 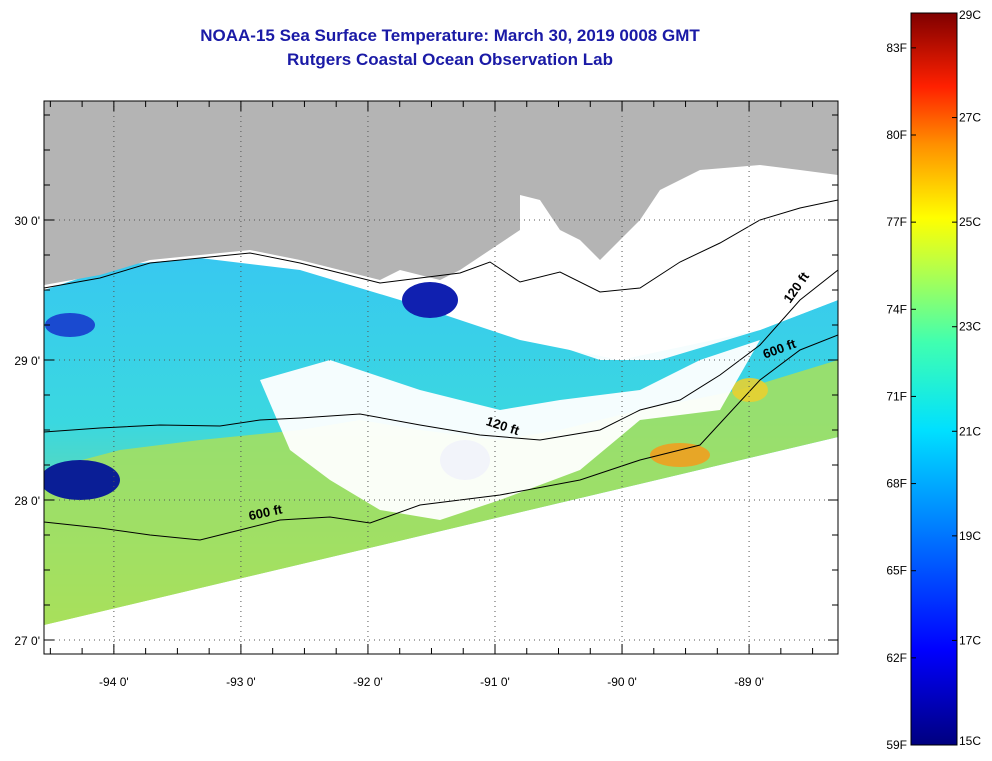 I want to click on colorbar-f-label: 68F, so click(x=896, y=484).